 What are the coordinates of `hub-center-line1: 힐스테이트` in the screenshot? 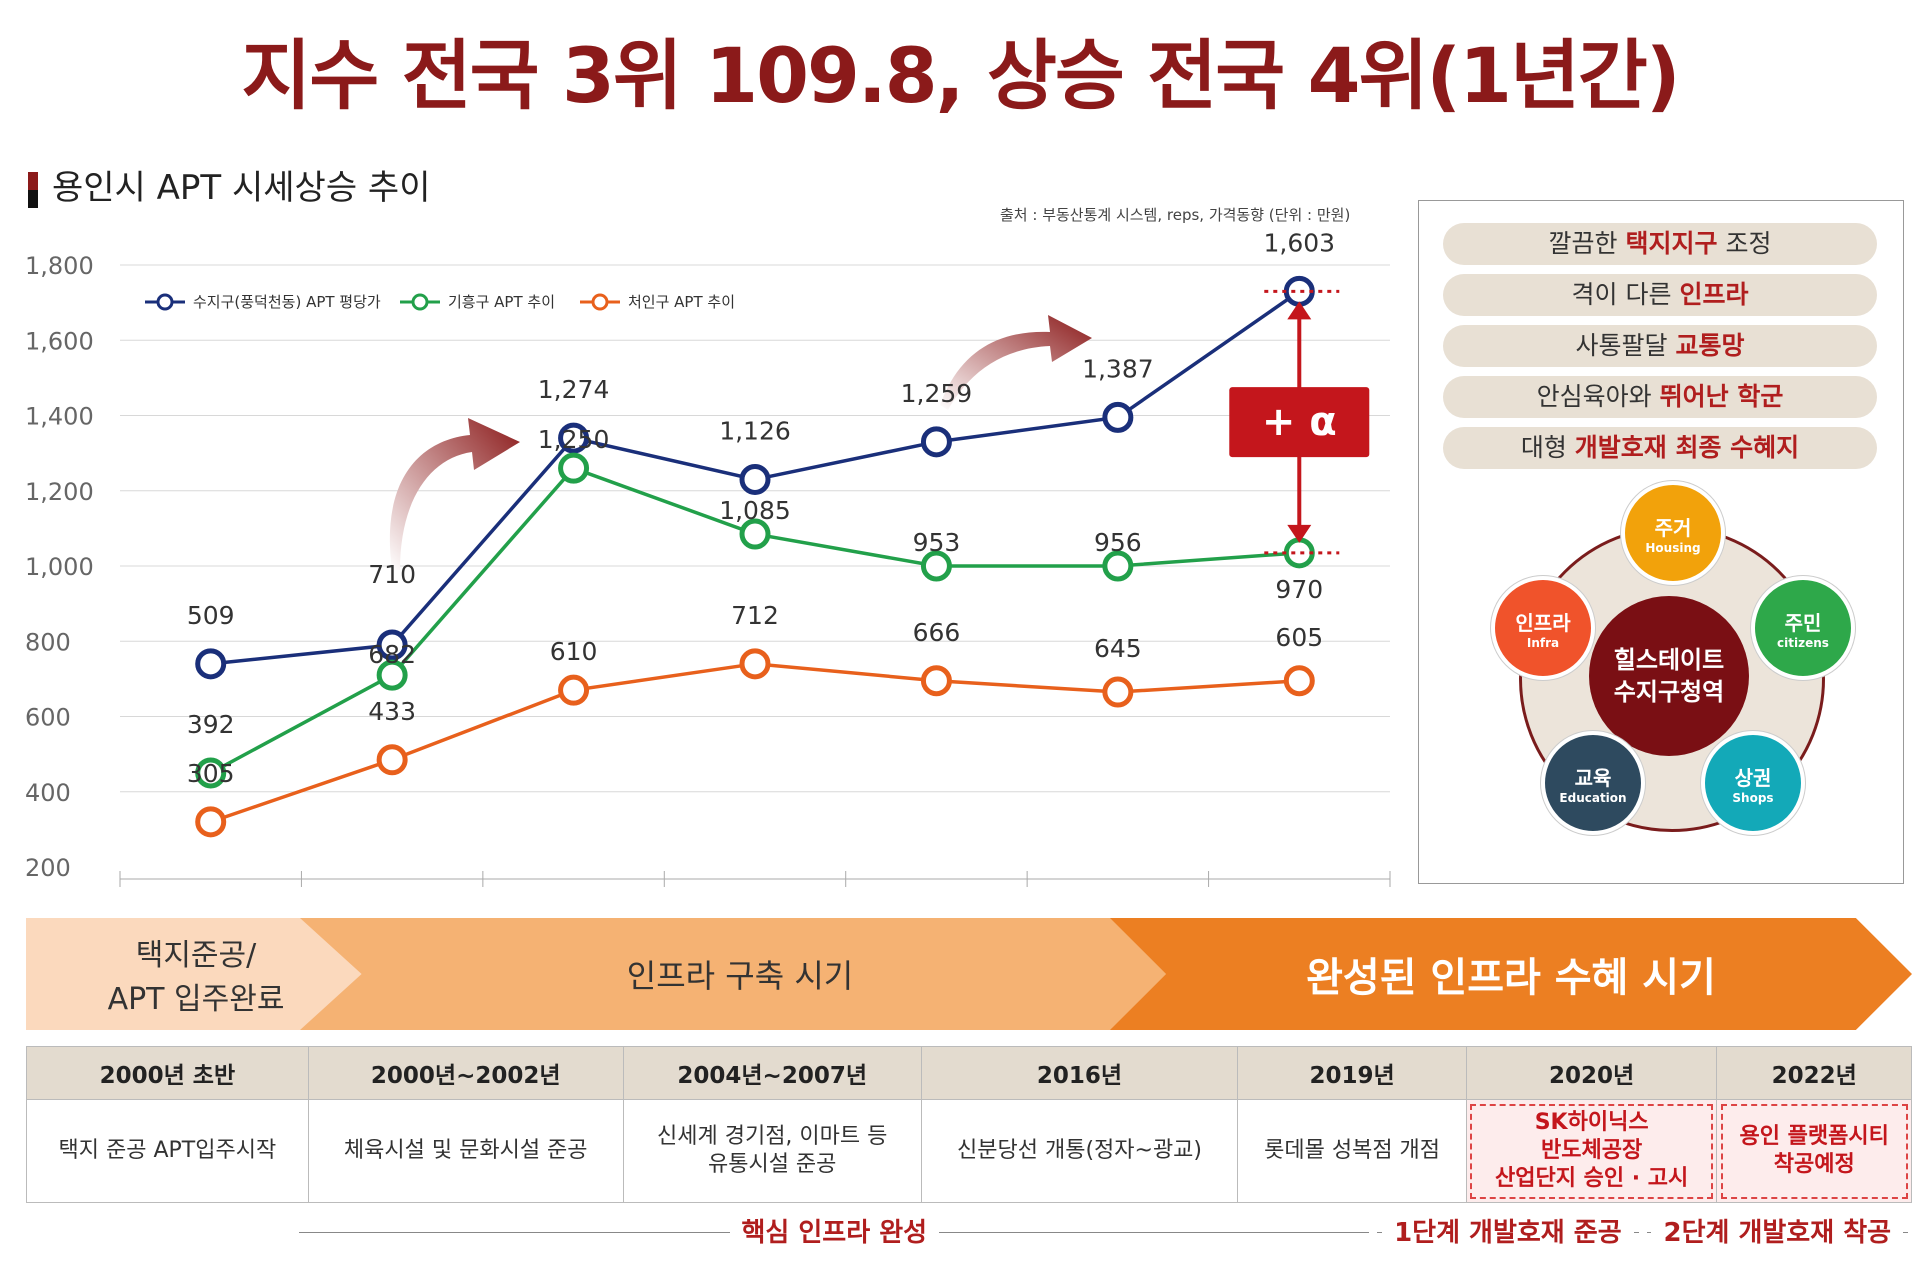 It's located at (1669, 660).